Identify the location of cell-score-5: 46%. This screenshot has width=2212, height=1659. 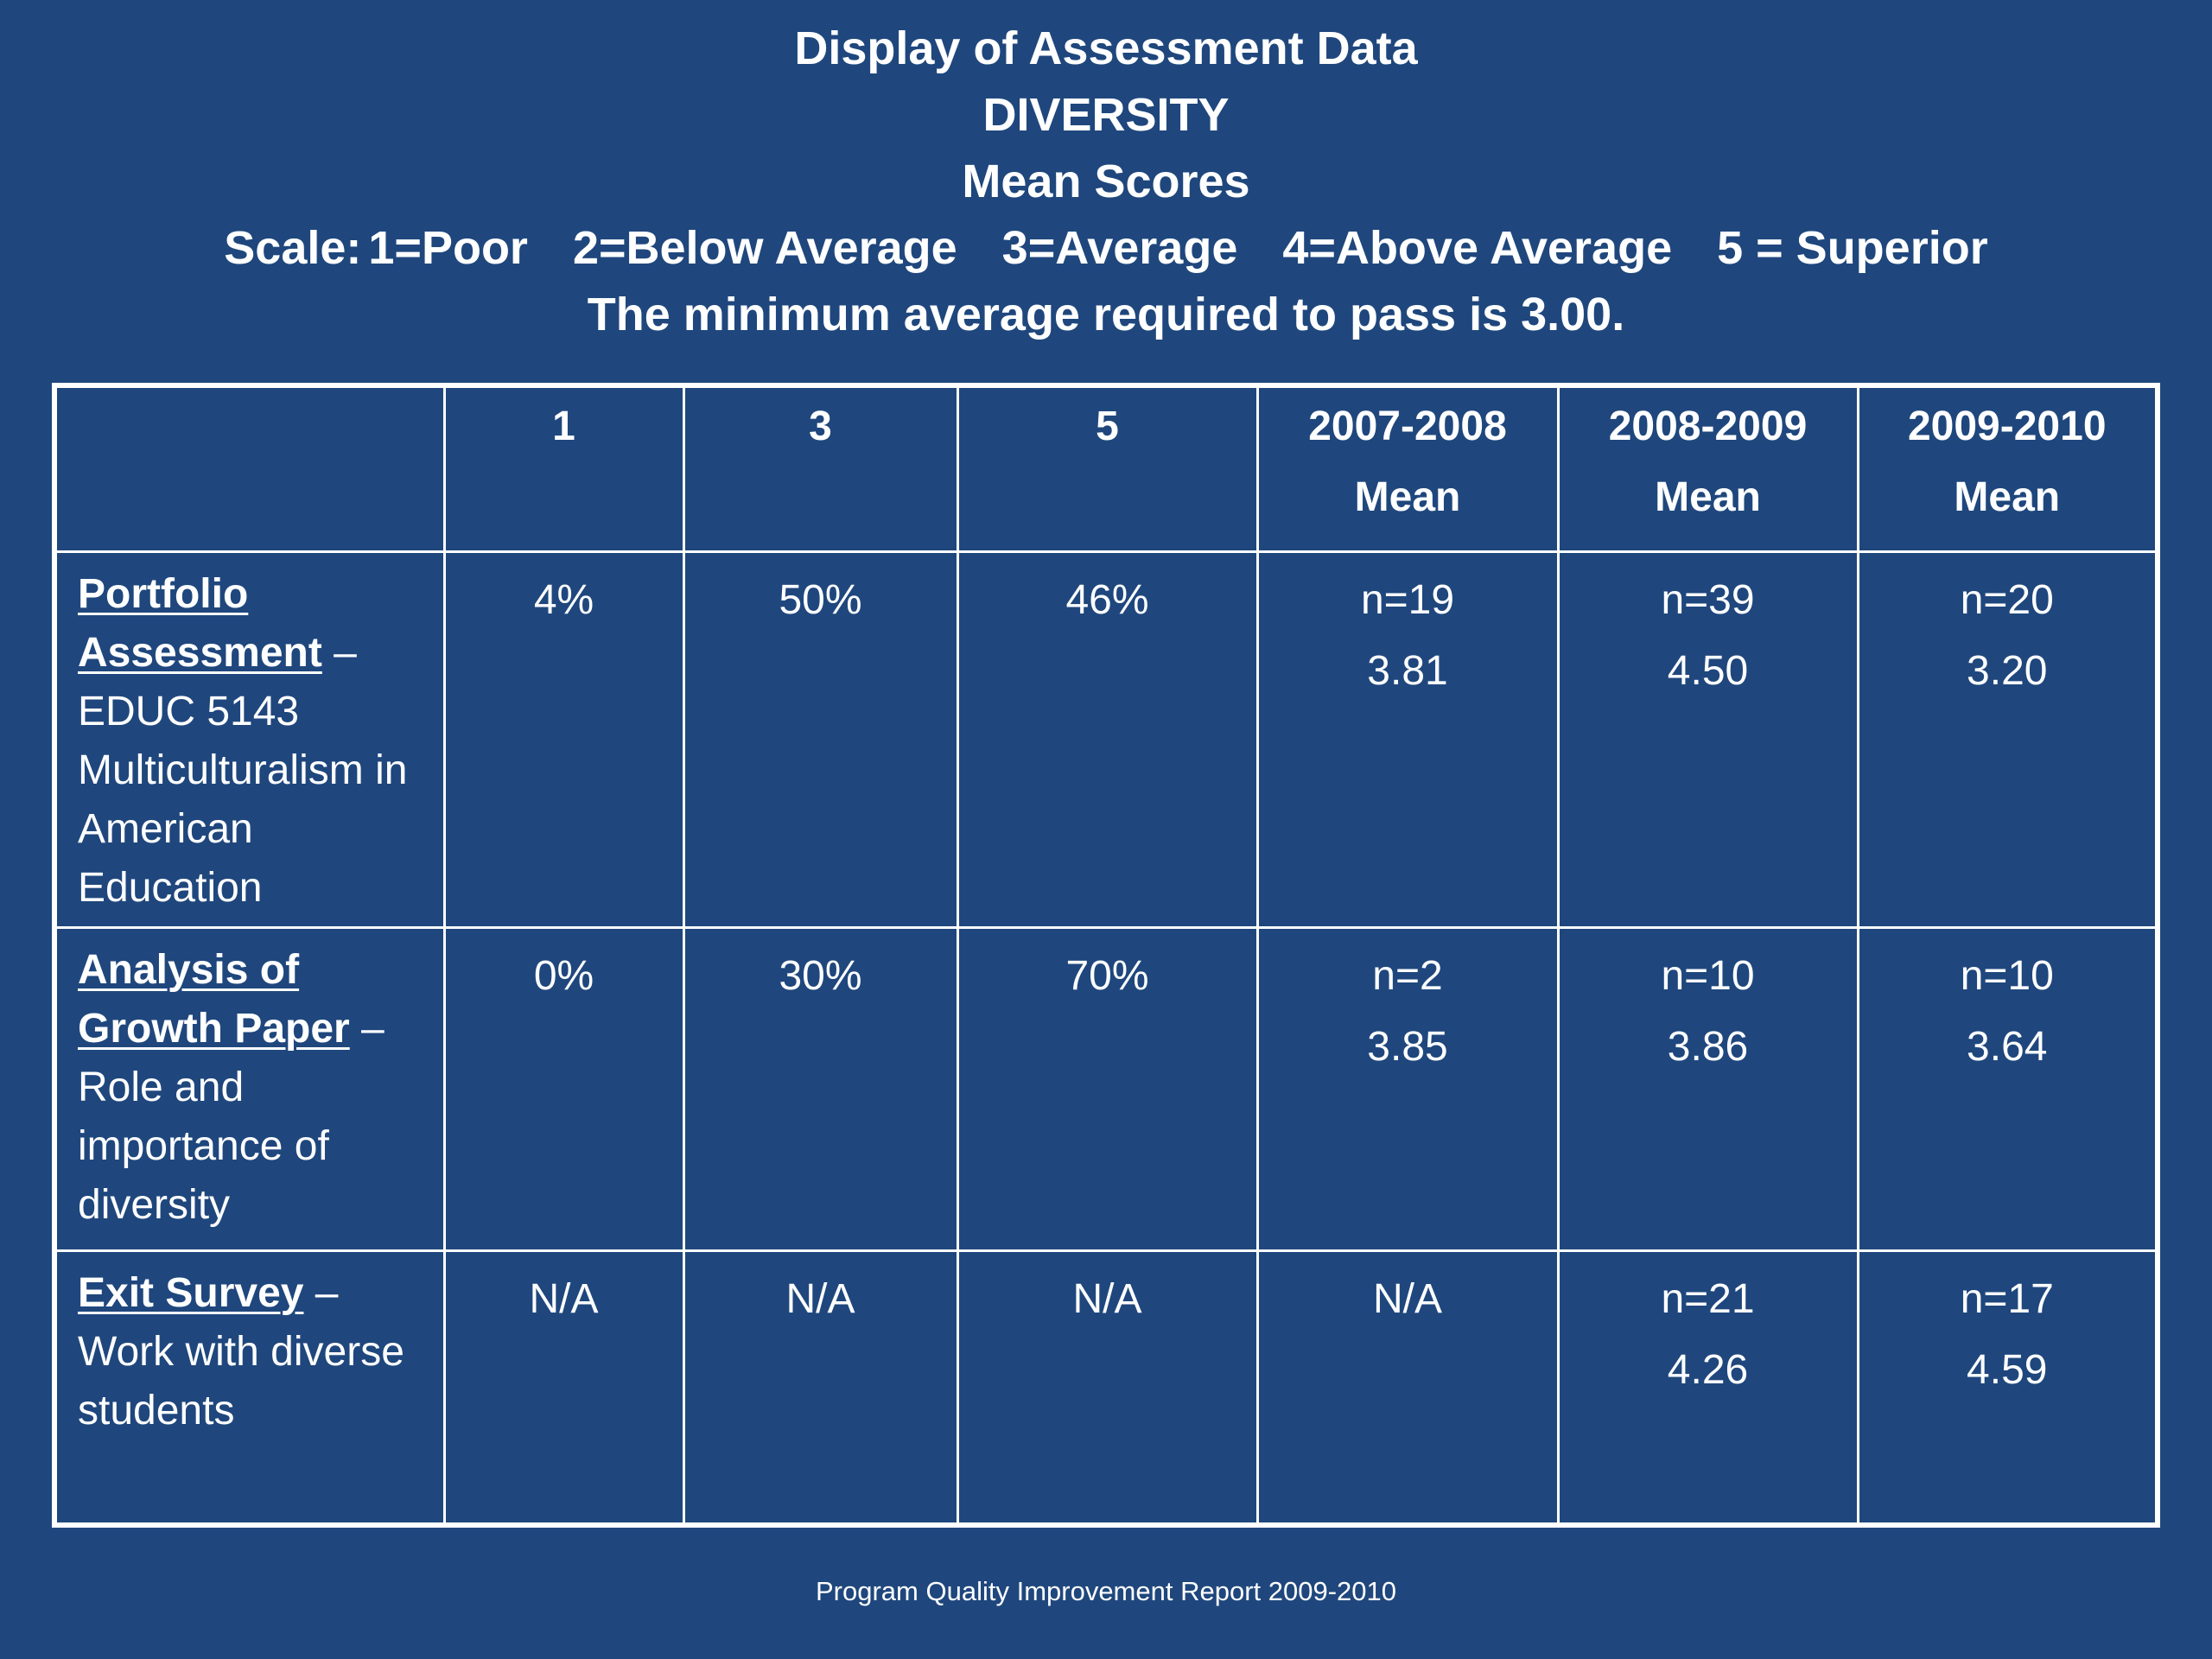
(1107, 739).